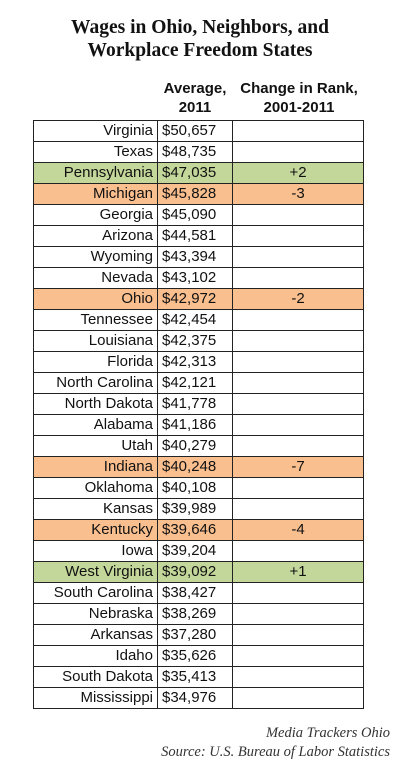 The width and height of the screenshot is (400, 770). I want to click on table-row: Michigan $45,828 -3, so click(198, 194).